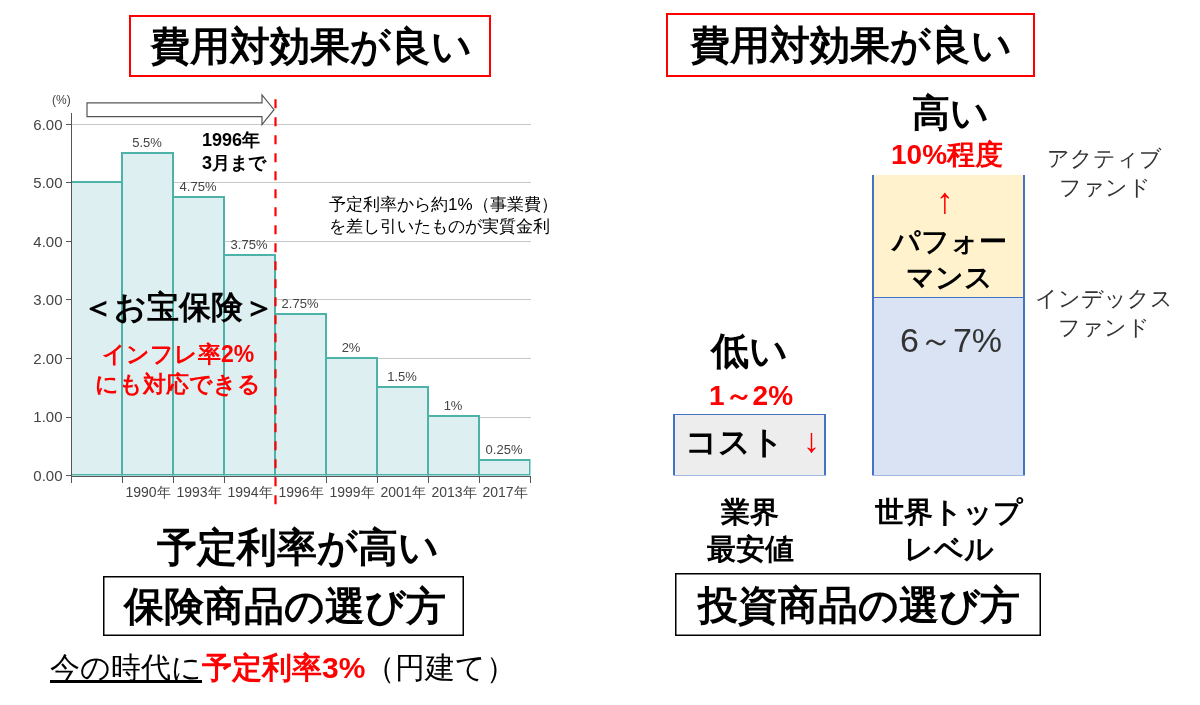 The height and width of the screenshot is (705, 1200). What do you see at coordinates (48, 241) in the screenshot?
I see `y-tick-label: 4.00` at bounding box center [48, 241].